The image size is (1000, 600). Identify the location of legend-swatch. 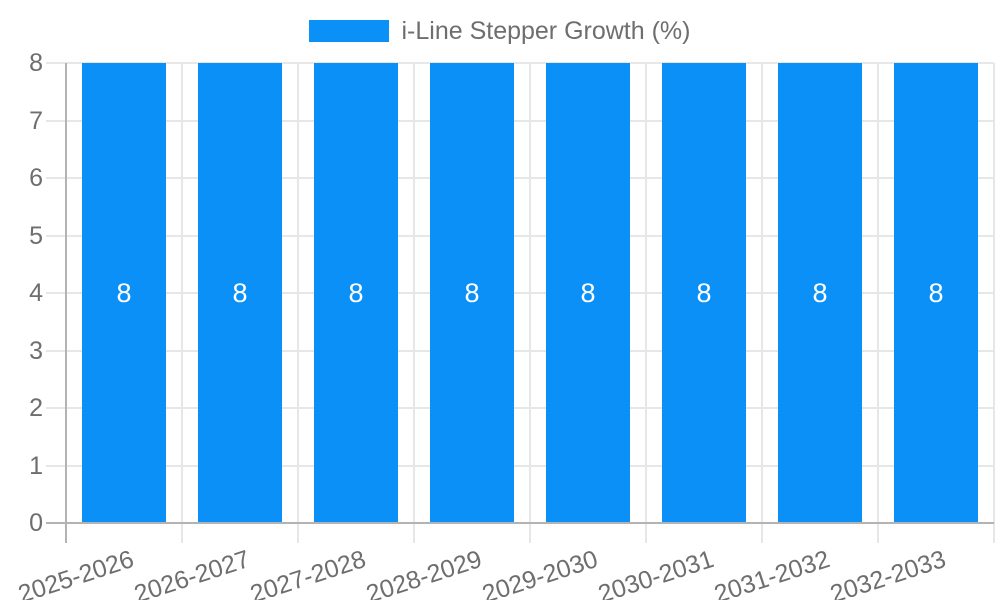
(349, 31).